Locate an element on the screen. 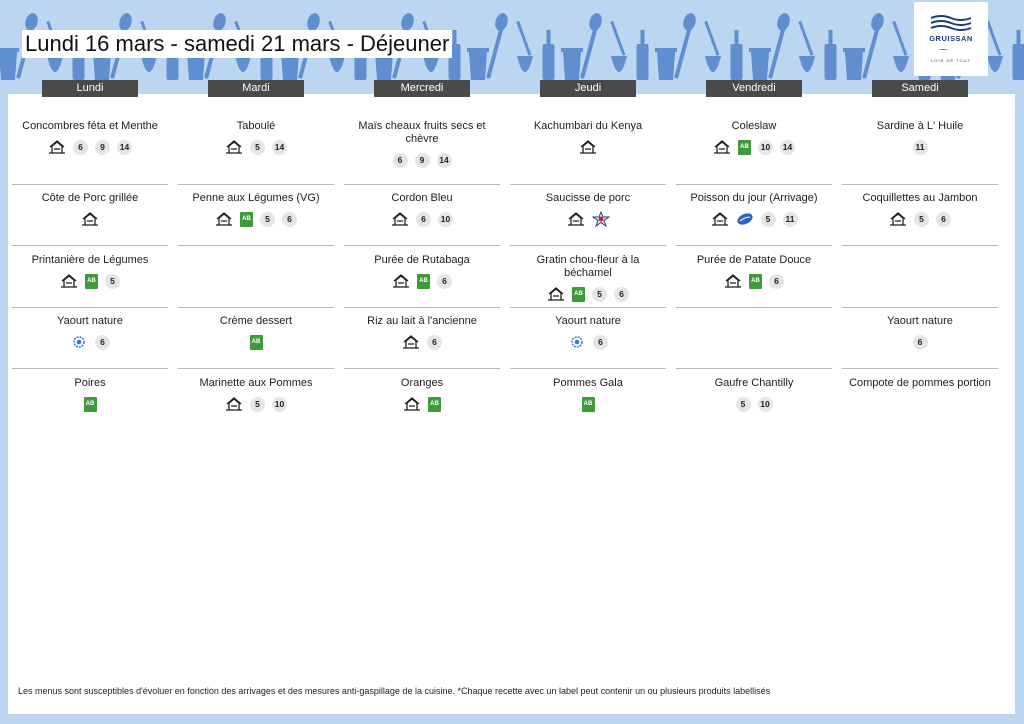  dish-name: Cordon Bleu is located at coordinates (422, 198).